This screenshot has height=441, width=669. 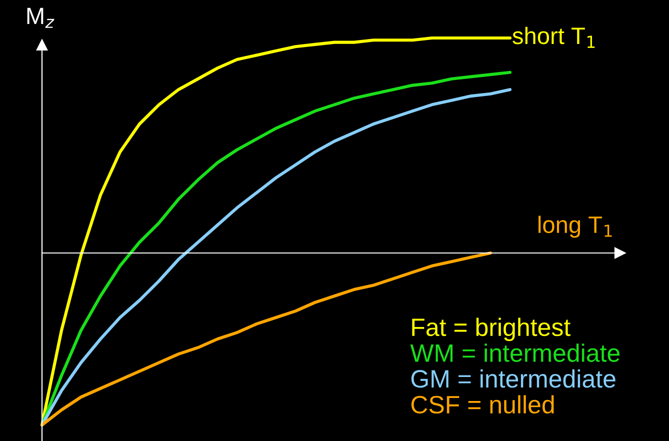 I want to click on text: Fat = brightest, so click(x=491, y=330).